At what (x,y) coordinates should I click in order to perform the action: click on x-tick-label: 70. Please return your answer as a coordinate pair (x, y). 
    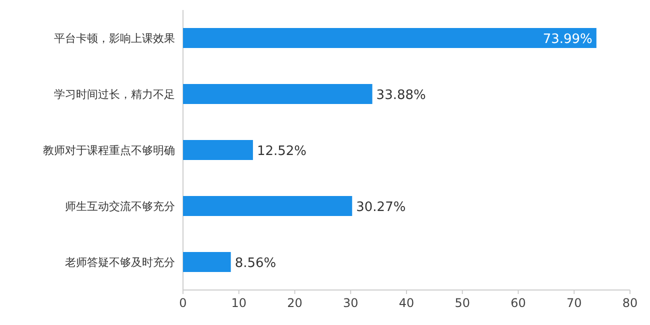
    Looking at the image, I should click on (574, 303).